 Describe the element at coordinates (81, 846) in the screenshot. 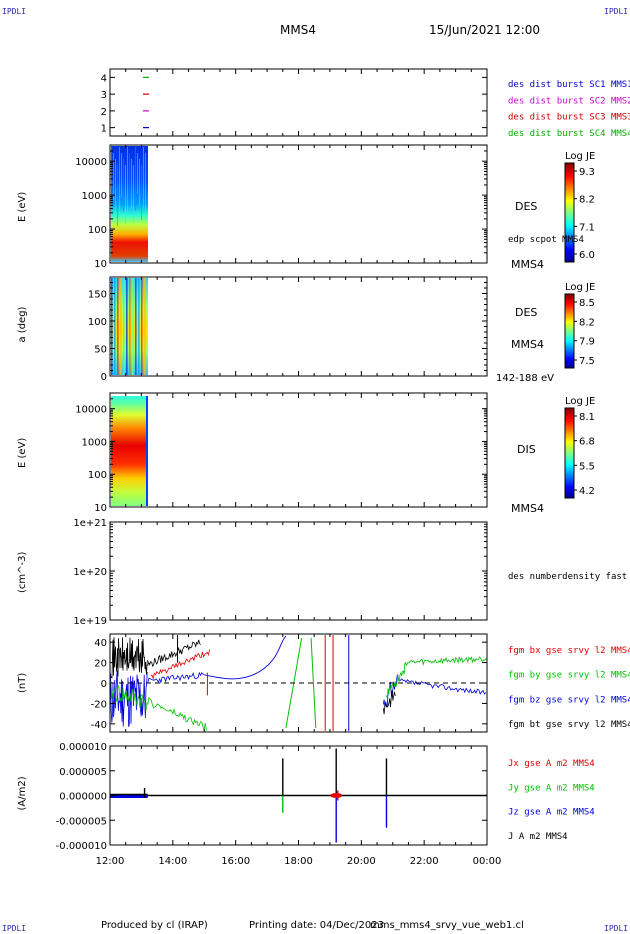

I see `y-tick-label: -0.000010` at that location.